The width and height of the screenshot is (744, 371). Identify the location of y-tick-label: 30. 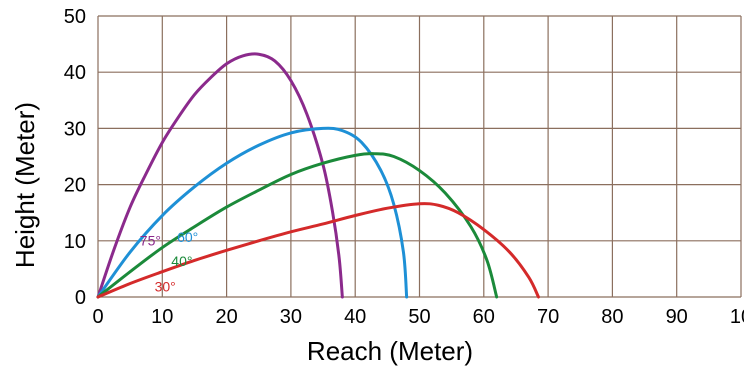
(75, 129).